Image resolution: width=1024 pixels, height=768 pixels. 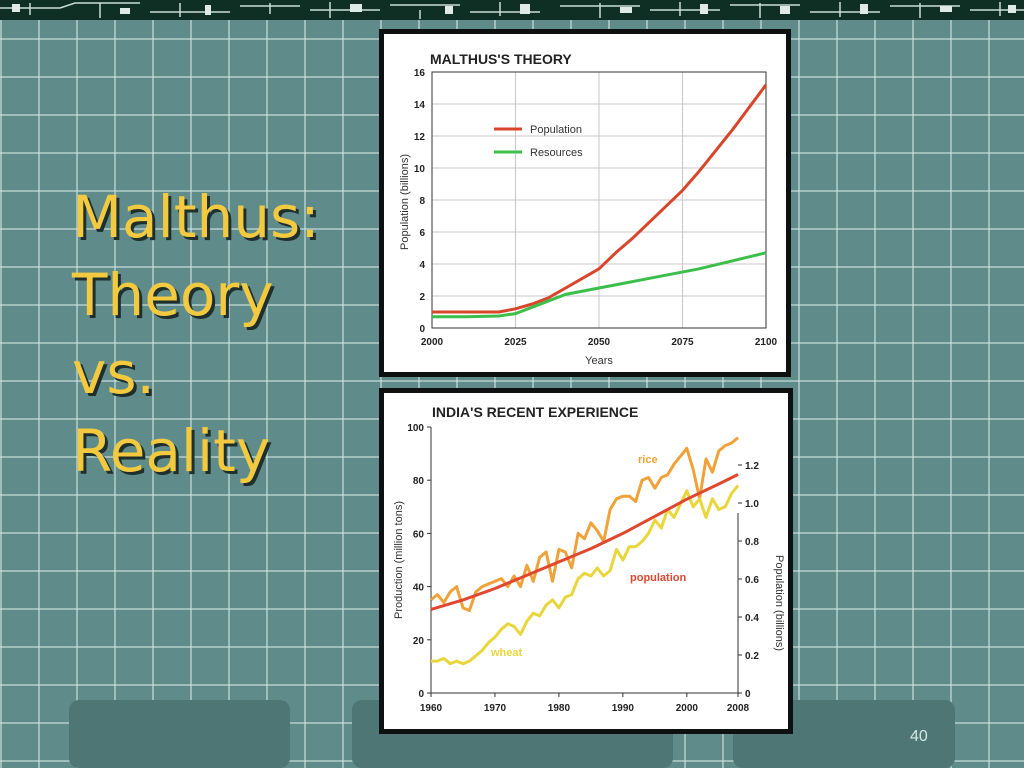 I want to click on x-tick-label: 2008, so click(x=738, y=708).